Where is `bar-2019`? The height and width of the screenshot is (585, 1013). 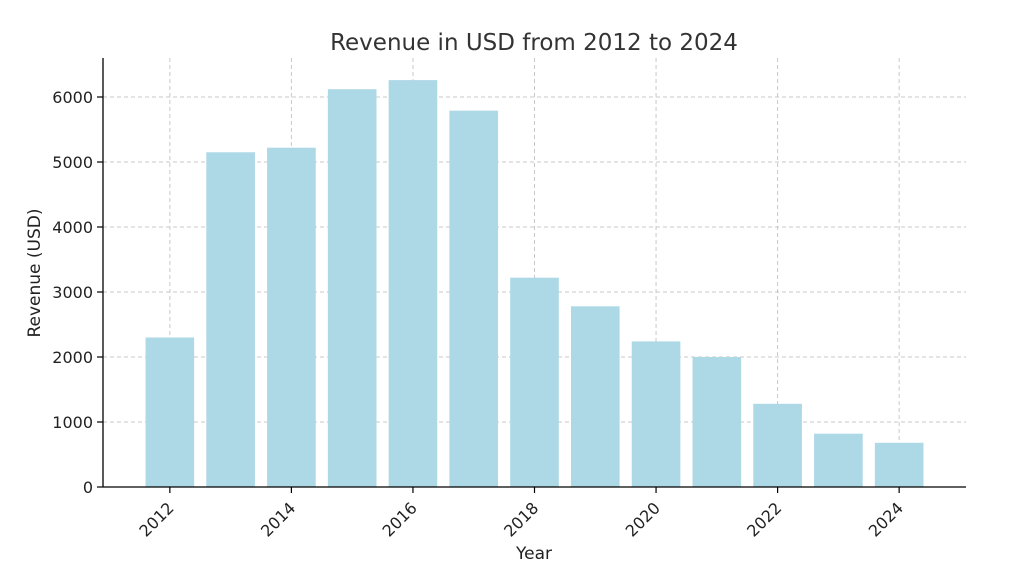 bar-2019 is located at coordinates (595, 396).